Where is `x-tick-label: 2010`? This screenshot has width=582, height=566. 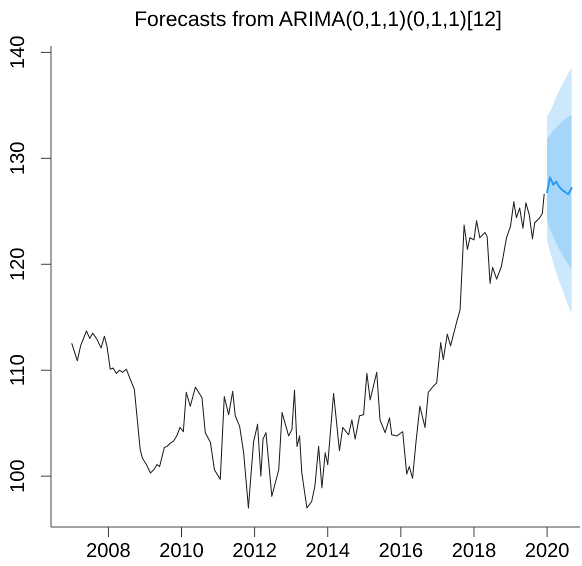
x-tick-label: 2010 is located at coordinates (181, 551).